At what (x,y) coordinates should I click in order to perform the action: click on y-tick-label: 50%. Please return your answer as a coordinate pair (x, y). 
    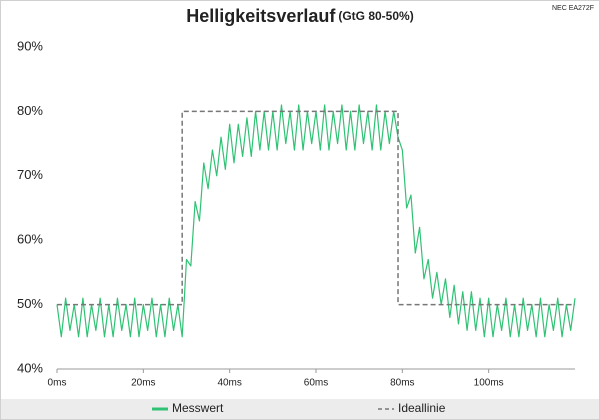
    Looking at the image, I should click on (30, 303).